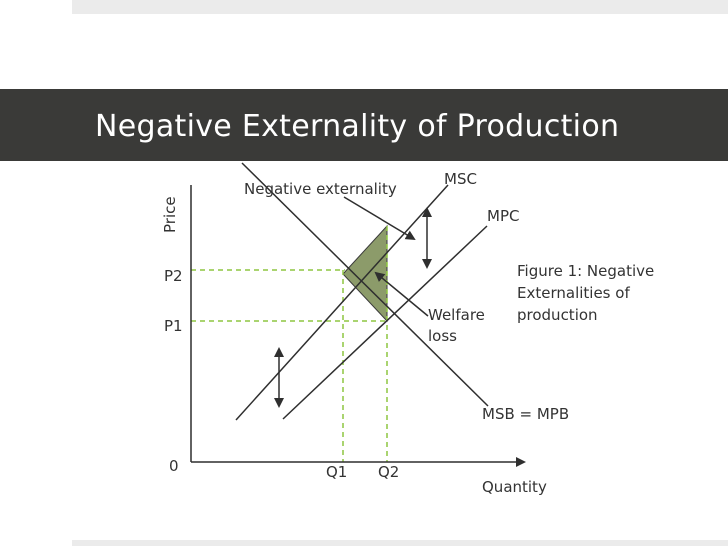 The width and height of the screenshot is (728, 546). I want to click on y-axis-label: Price, so click(170, 214).